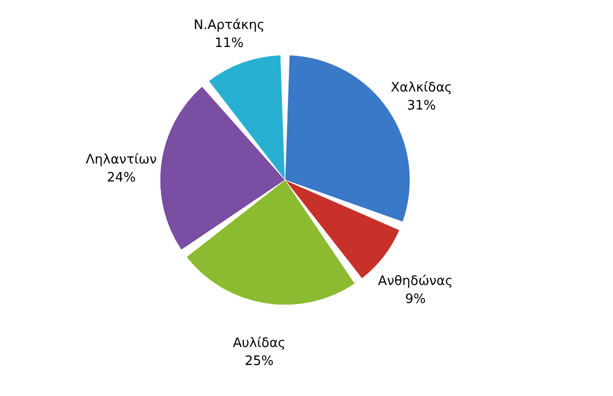 This screenshot has height=396, width=613. Describe the element at coordinates (121, 160) in the screenshot. I see `slice-label: Ληλαντίων` at that location.